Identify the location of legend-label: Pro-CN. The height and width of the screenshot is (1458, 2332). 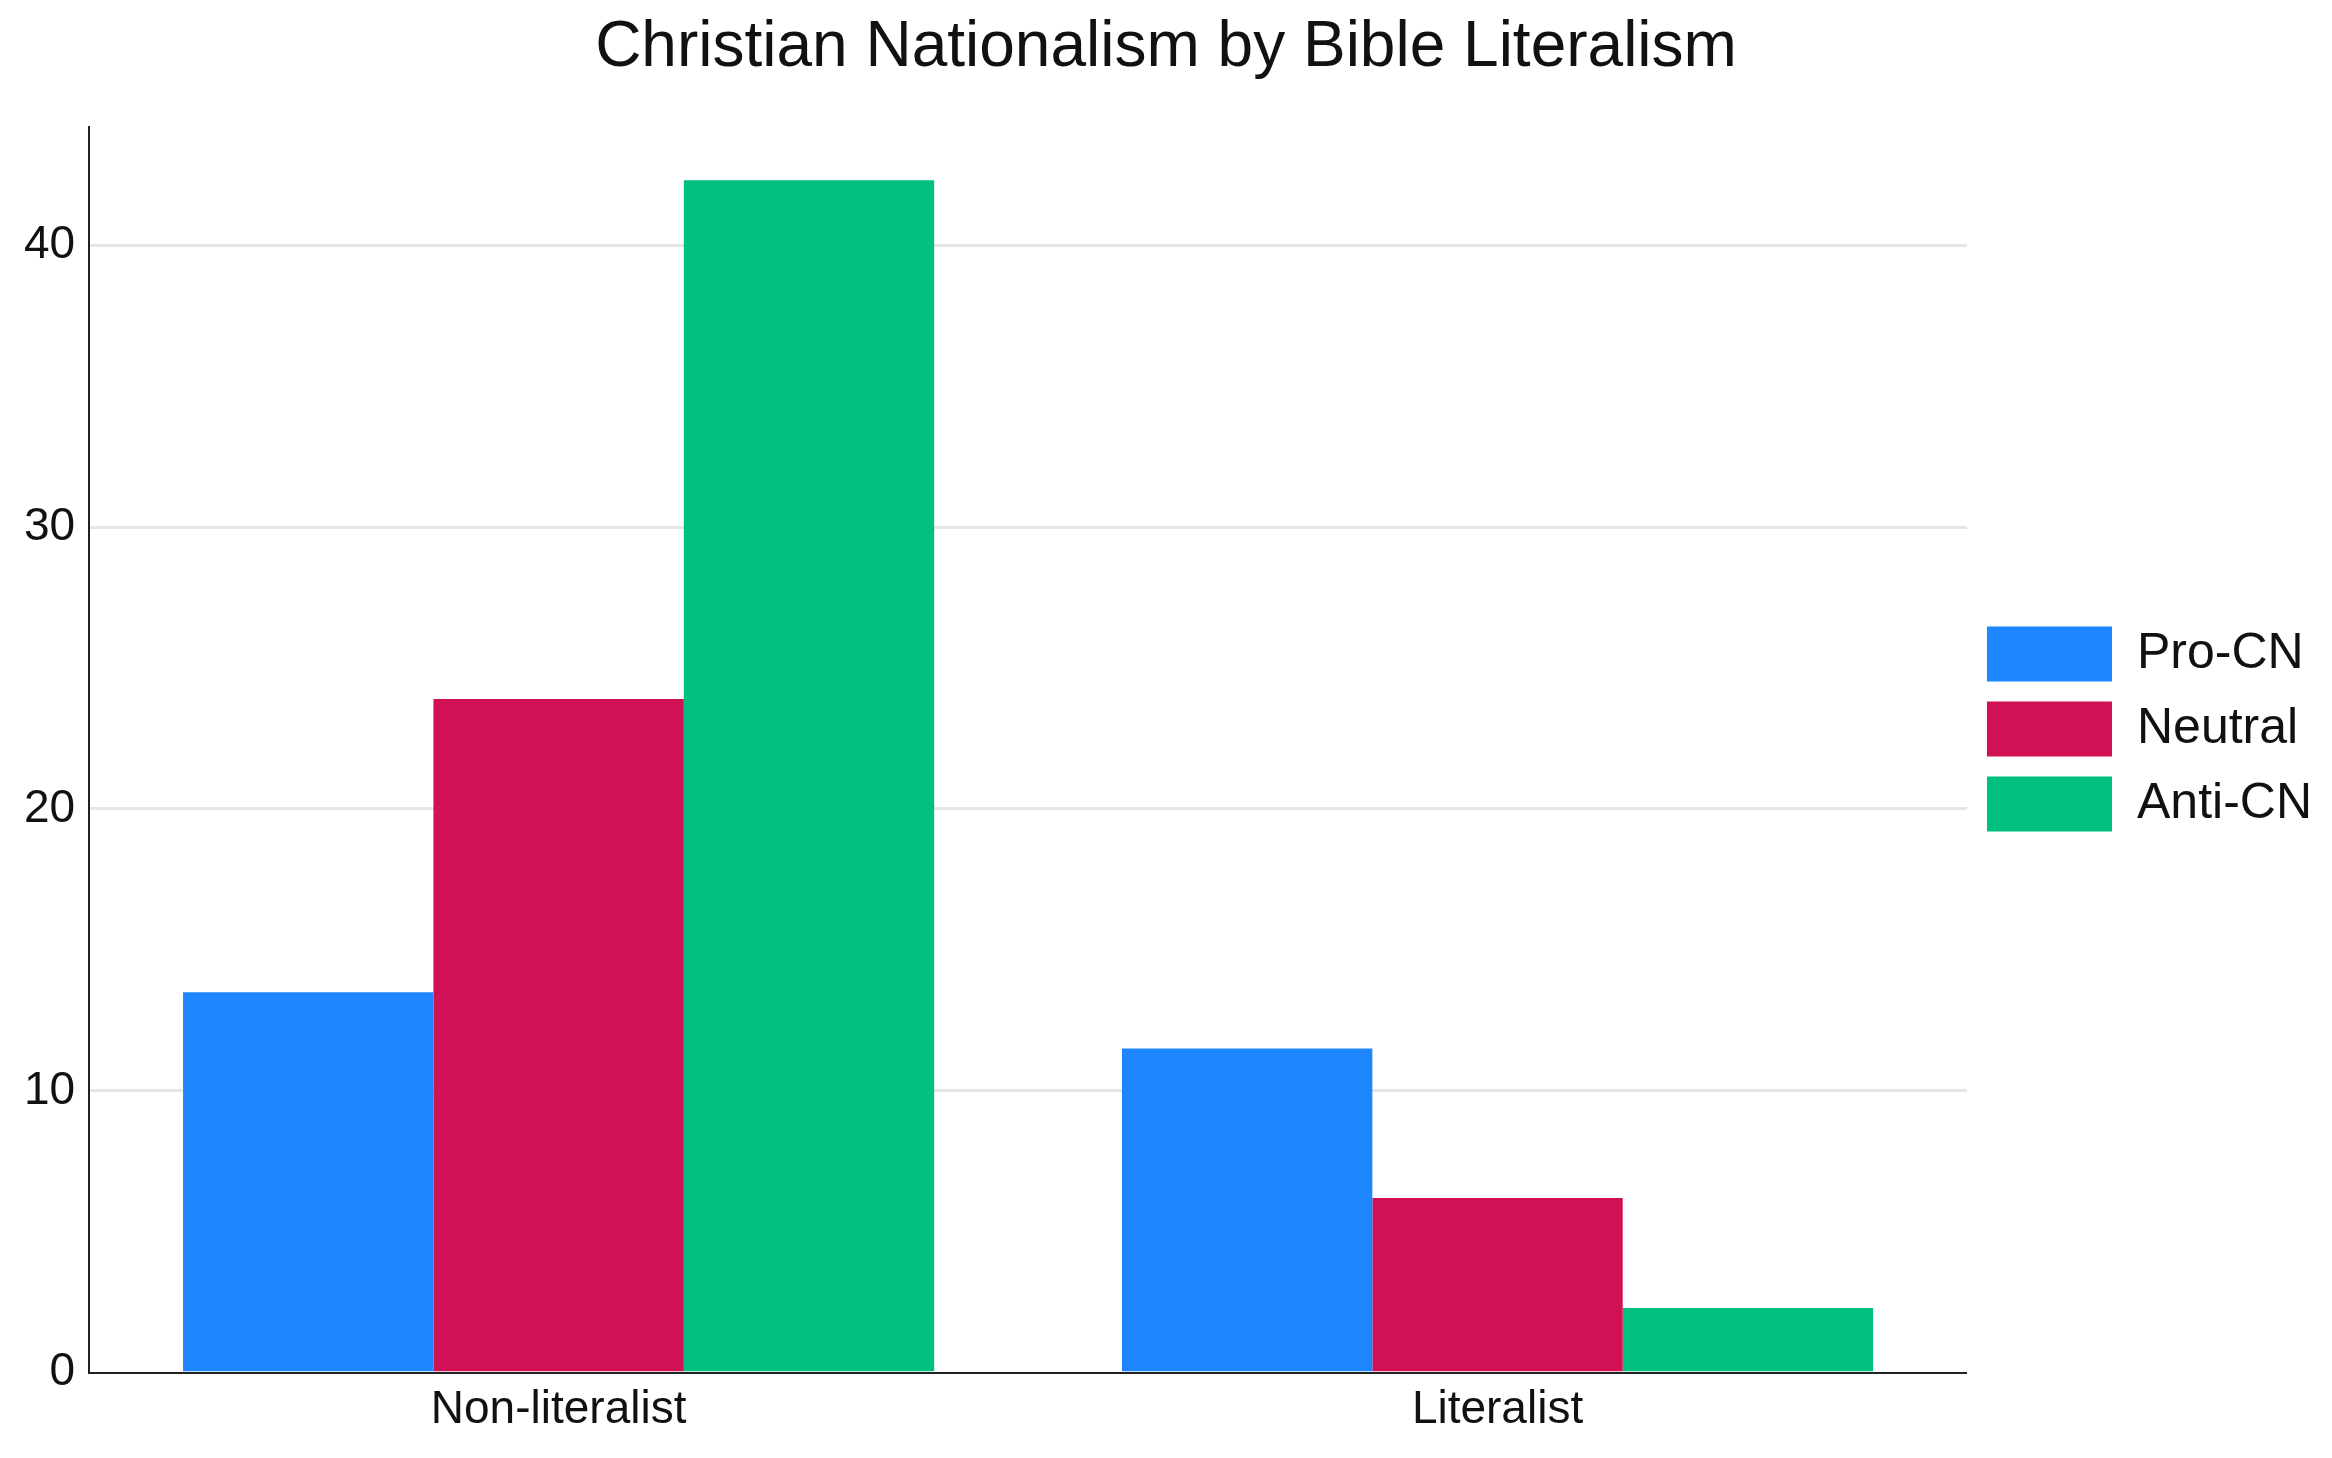
(2220, 650).